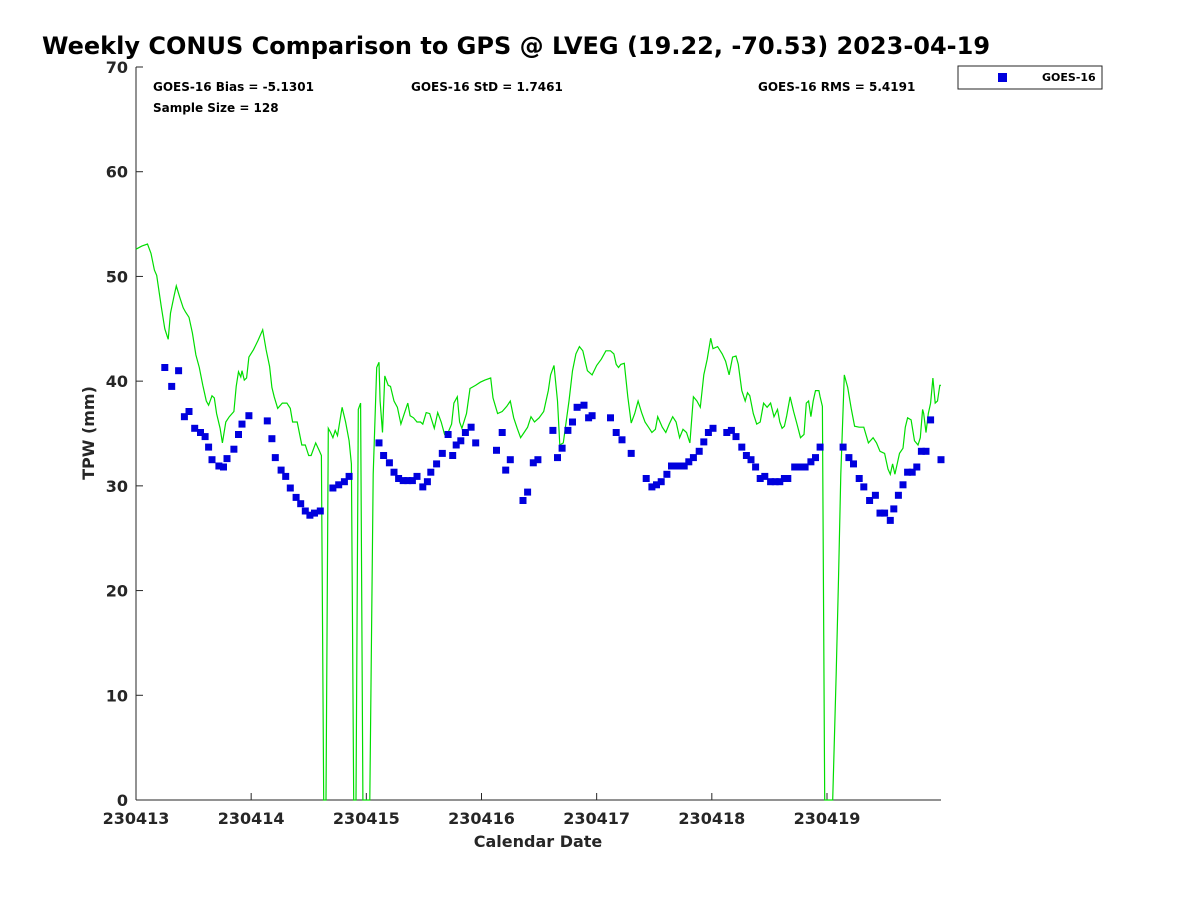 The height and width of the screenshot is (900, 1200). Describe the element at coordinates (1030, 77) in the screenshot. I see `legend: GOES-16` at that location.